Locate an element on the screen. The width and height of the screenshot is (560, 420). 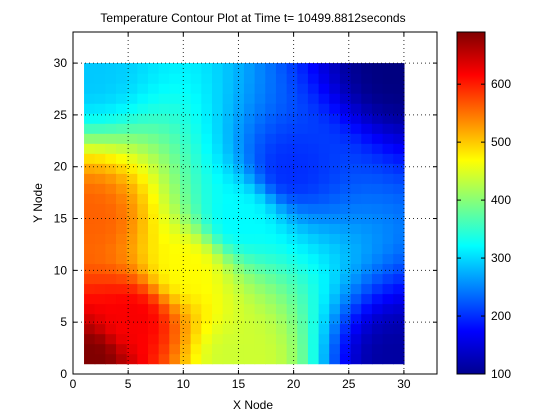
x-tick-label: 5 is located at coordinates (128, 384).